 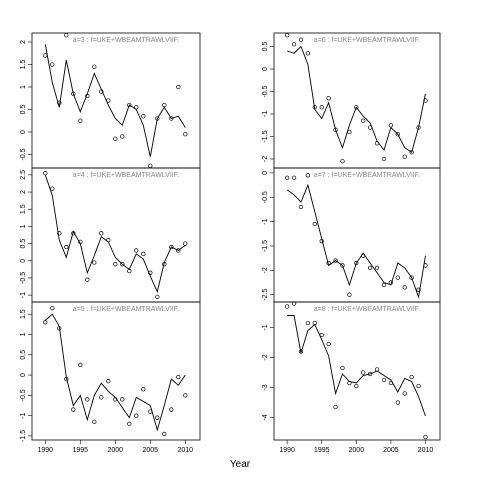 What do you see at coordinates (46, 450) in the screenshot?
I see `x-tick-label: 1990` at bounding box center [46, 450].